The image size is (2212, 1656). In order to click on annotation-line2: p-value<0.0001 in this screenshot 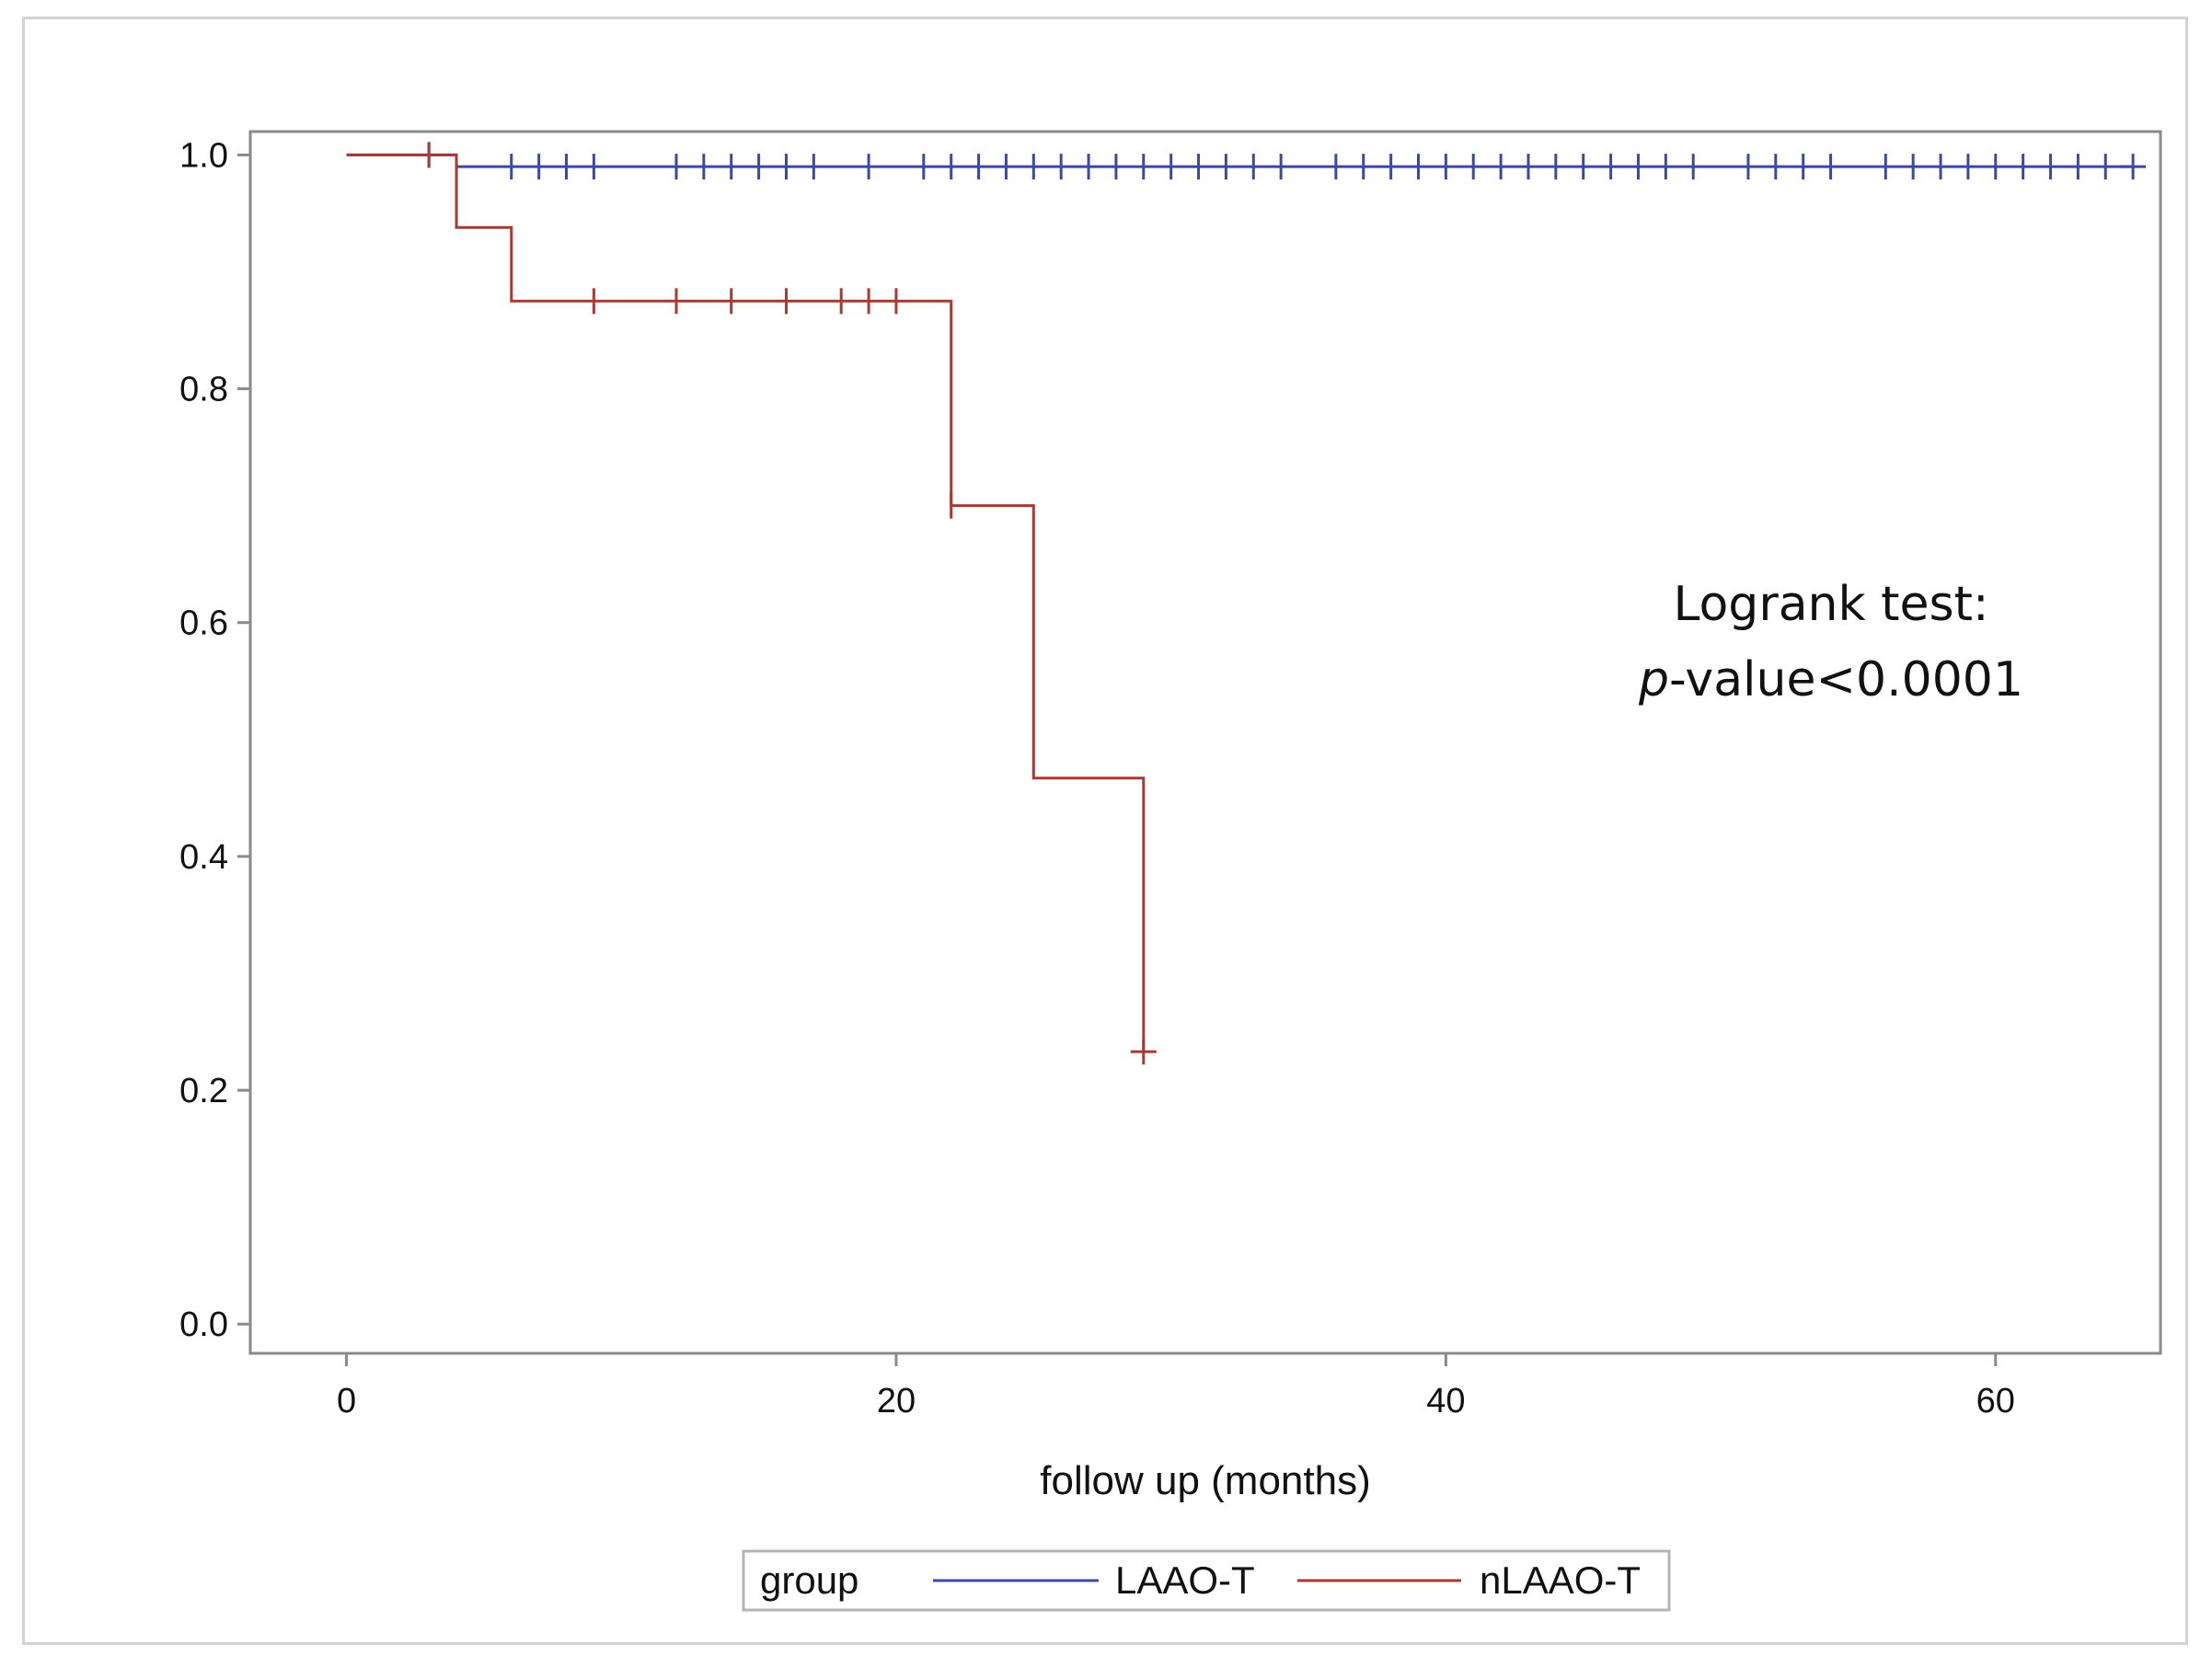, I will do `click(1830, 679)`.